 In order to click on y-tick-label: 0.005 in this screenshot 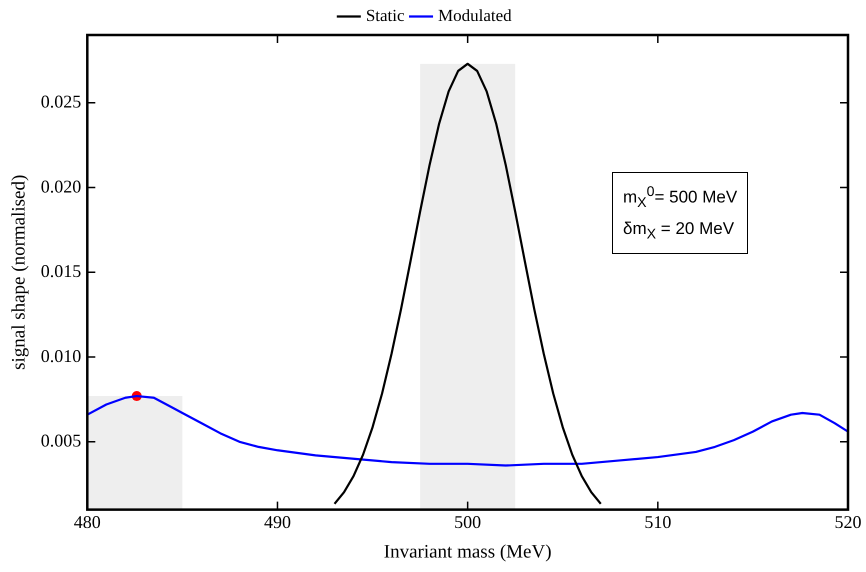, I will do `click(61, 440)`.